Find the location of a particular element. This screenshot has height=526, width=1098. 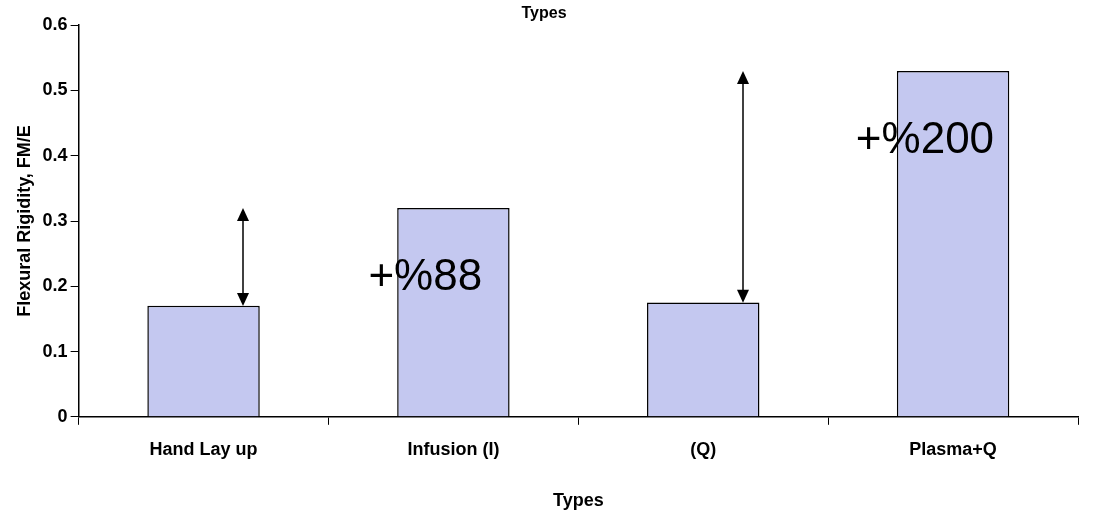

x-tick-label: Infusion (I) is located at coordinates (453, 448).